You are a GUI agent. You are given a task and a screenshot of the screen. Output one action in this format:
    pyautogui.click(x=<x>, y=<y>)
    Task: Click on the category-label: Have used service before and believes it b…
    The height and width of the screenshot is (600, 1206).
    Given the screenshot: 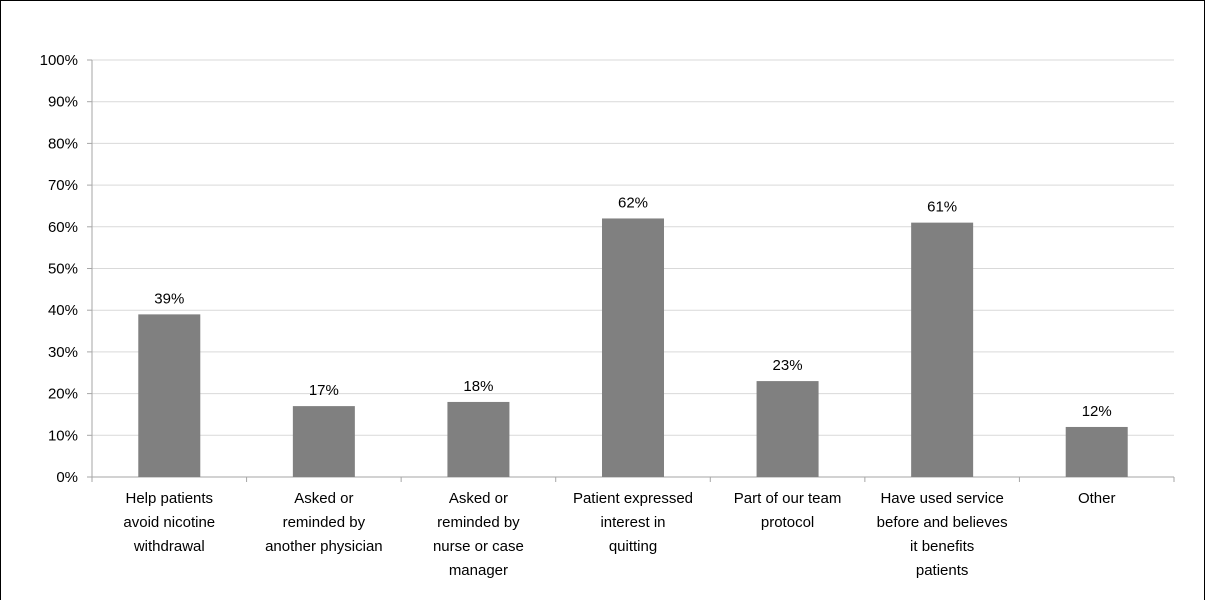 What is the action you would take?
    pyautogui.click(x=942, y=534)
    